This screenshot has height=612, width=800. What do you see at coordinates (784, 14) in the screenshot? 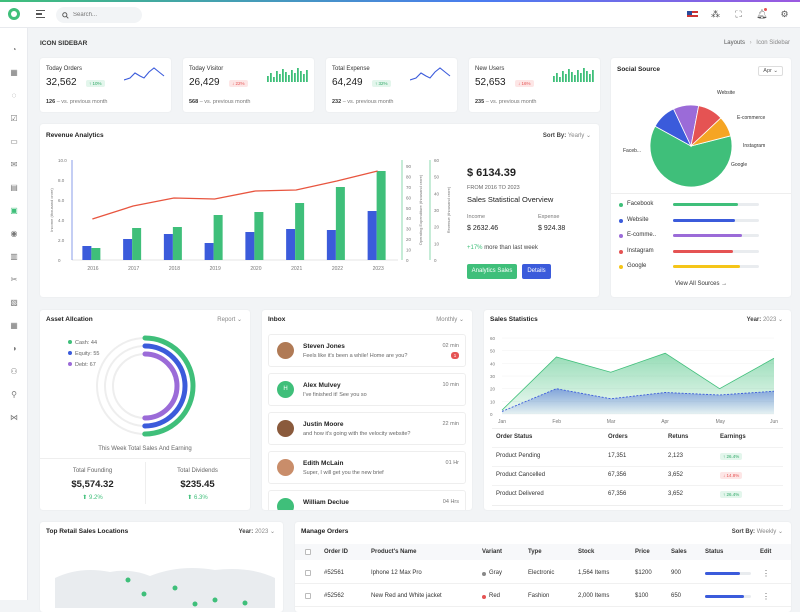
I see `settings-gear-icon: ⚙` at bounding box center [784, 14].